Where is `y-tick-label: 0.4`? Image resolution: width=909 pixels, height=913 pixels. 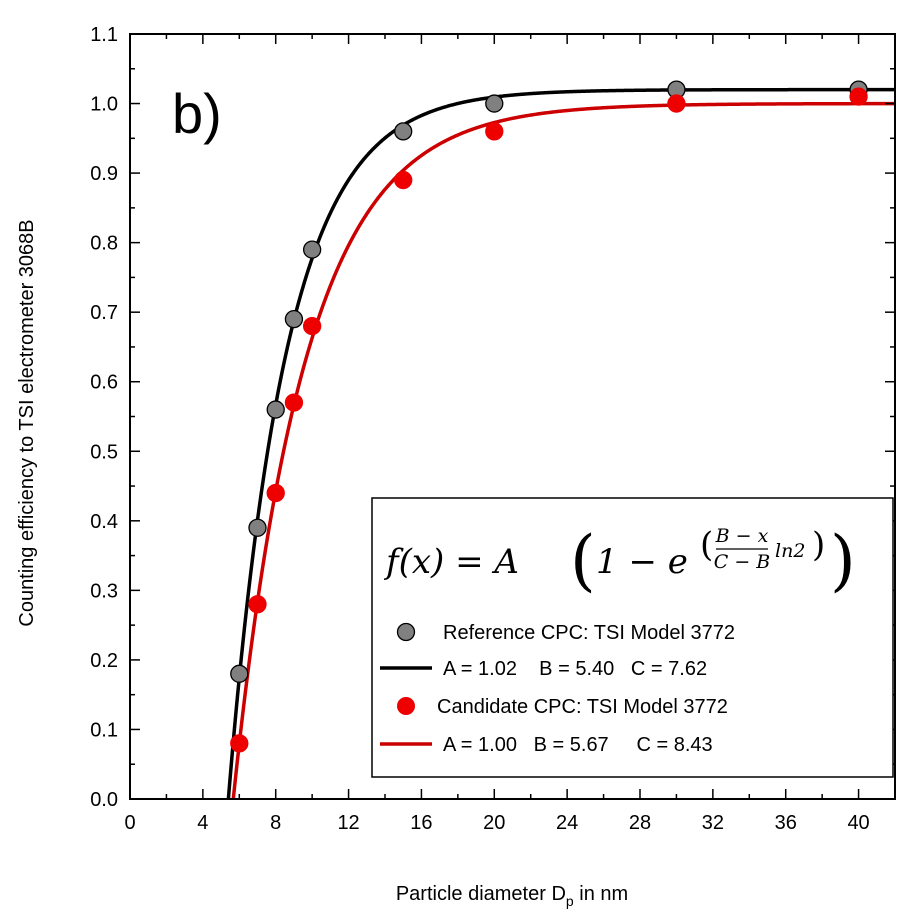
y-tick-label: 0.4 is located at coordinates (104, 522).